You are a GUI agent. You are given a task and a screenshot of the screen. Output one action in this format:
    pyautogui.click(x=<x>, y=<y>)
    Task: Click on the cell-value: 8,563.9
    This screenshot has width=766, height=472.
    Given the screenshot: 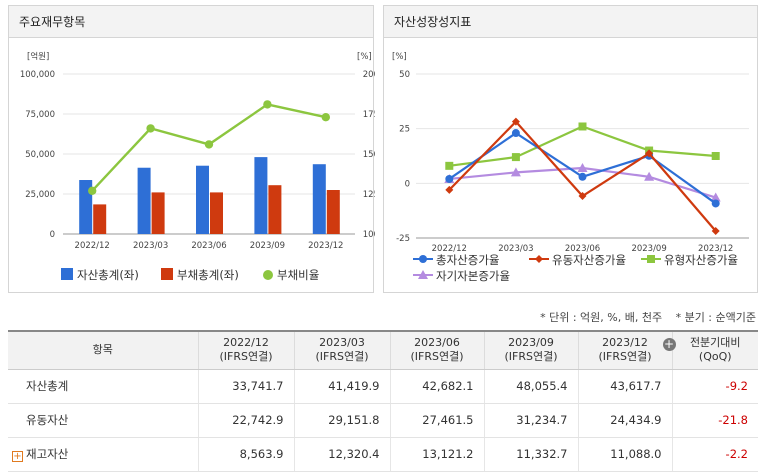 What is the action you would take?
    pyautogui.click(x=245, y=454)
    